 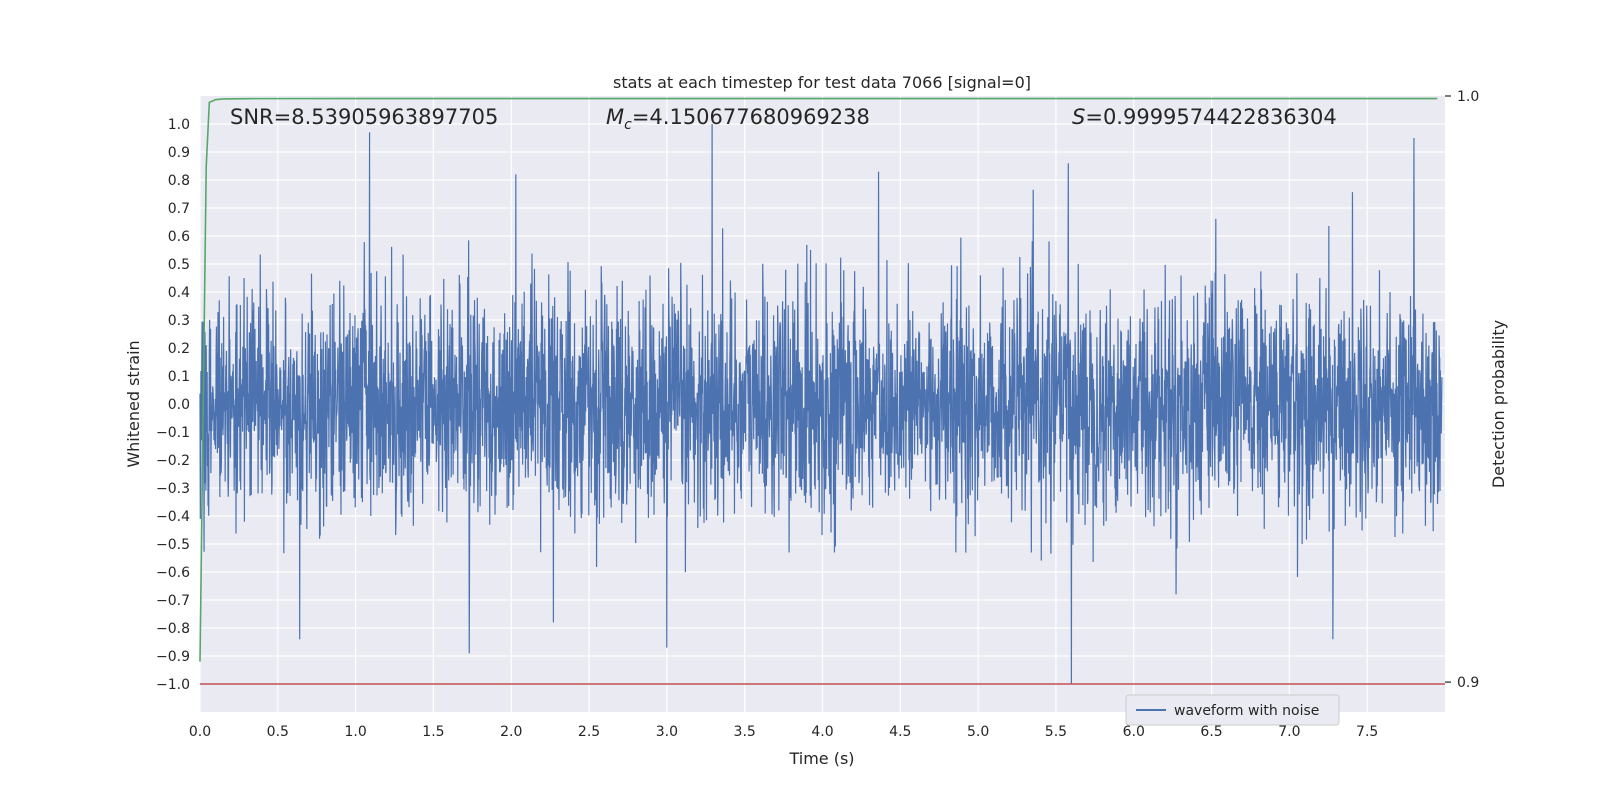 What do you see at coordinates (1210, 117) in the screenshot?
I see `detection-stat-value: =0.9999574422836304` at bounding box center [1210, 117].